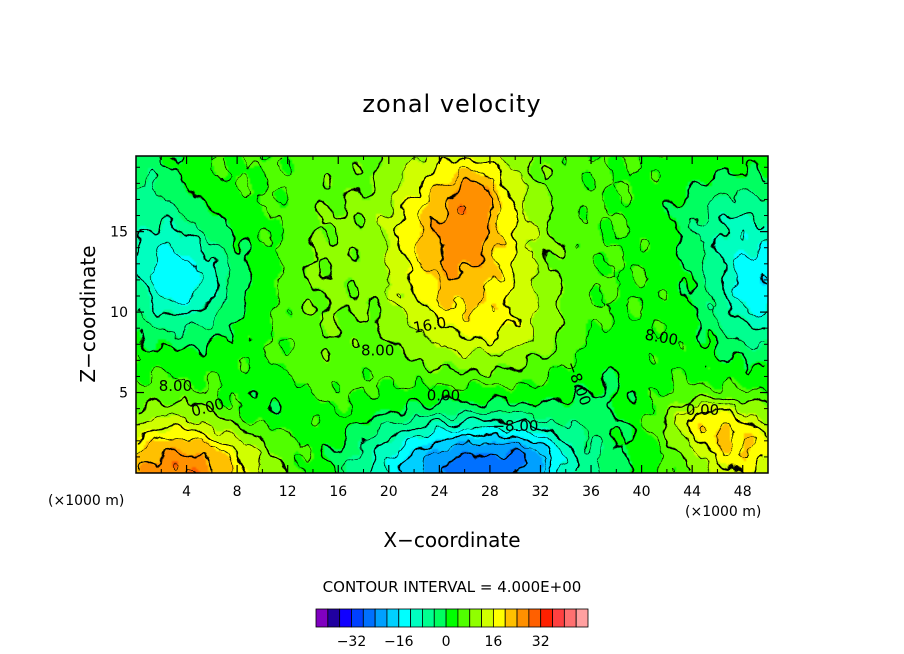 The width and height of the screenshot is (904, 654). Describe the element at coordinates (490, 492) in the screenshot. I see `x-tick-label: 28` at that location.